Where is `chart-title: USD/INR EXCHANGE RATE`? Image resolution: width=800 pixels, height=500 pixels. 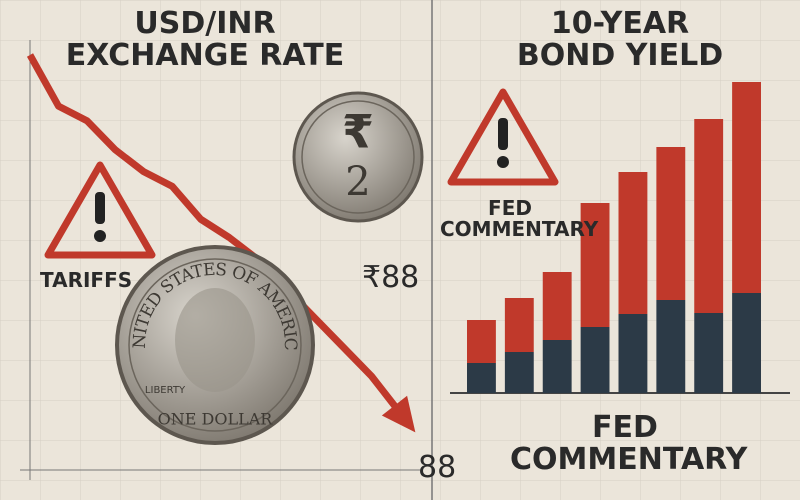 chart-title: USD/INR EXCHANGE RATE is located at coordinates (205, 39).